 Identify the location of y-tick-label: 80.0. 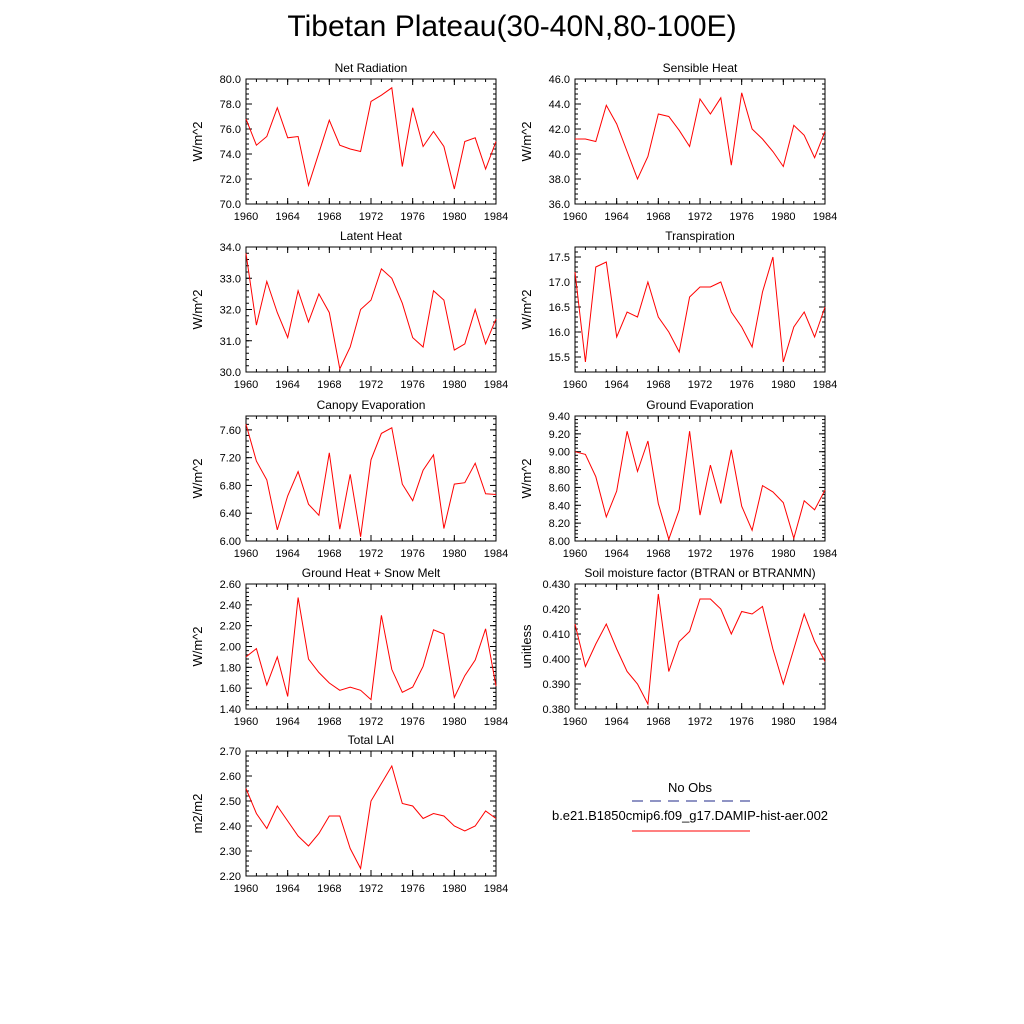
(230, 80).